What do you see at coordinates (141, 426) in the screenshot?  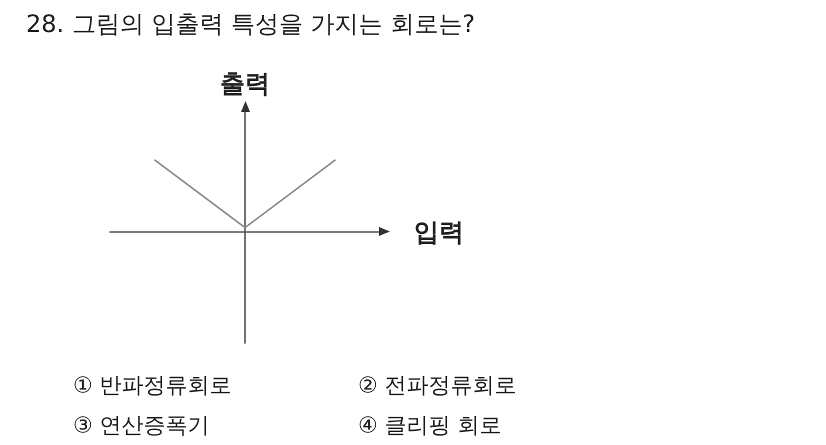 I see `text: ③ 연산증폭기` at bounding box center [141, 426].